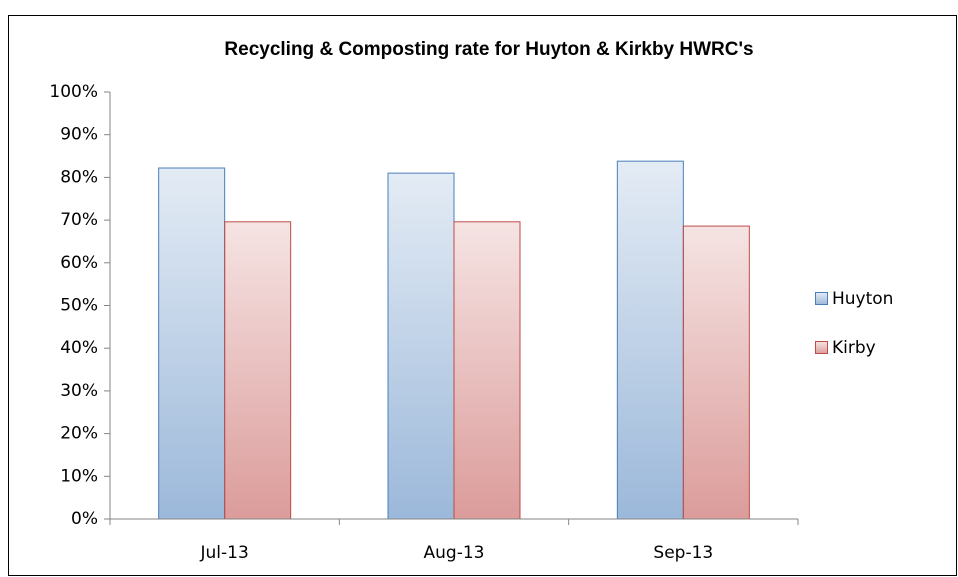 The width and height of the screenshot is (958, 577). Describe the element at coordinates (79, 476) in the screenshot. I see `y-tick-label: 10%` at that location.